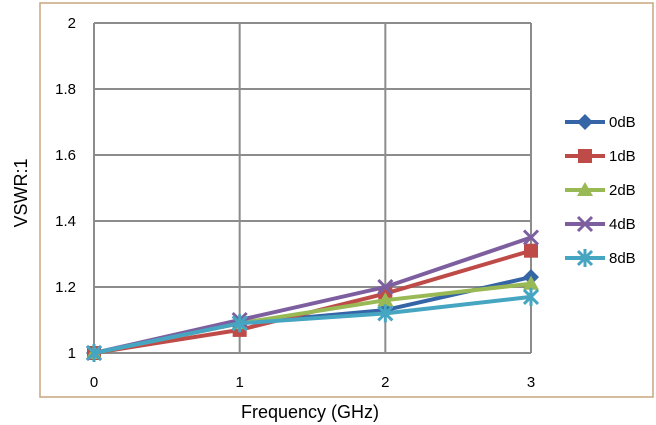  Describe the element at coordinates (72, 23) in the screenshot. I see `y-tick-label: 2` at that location.